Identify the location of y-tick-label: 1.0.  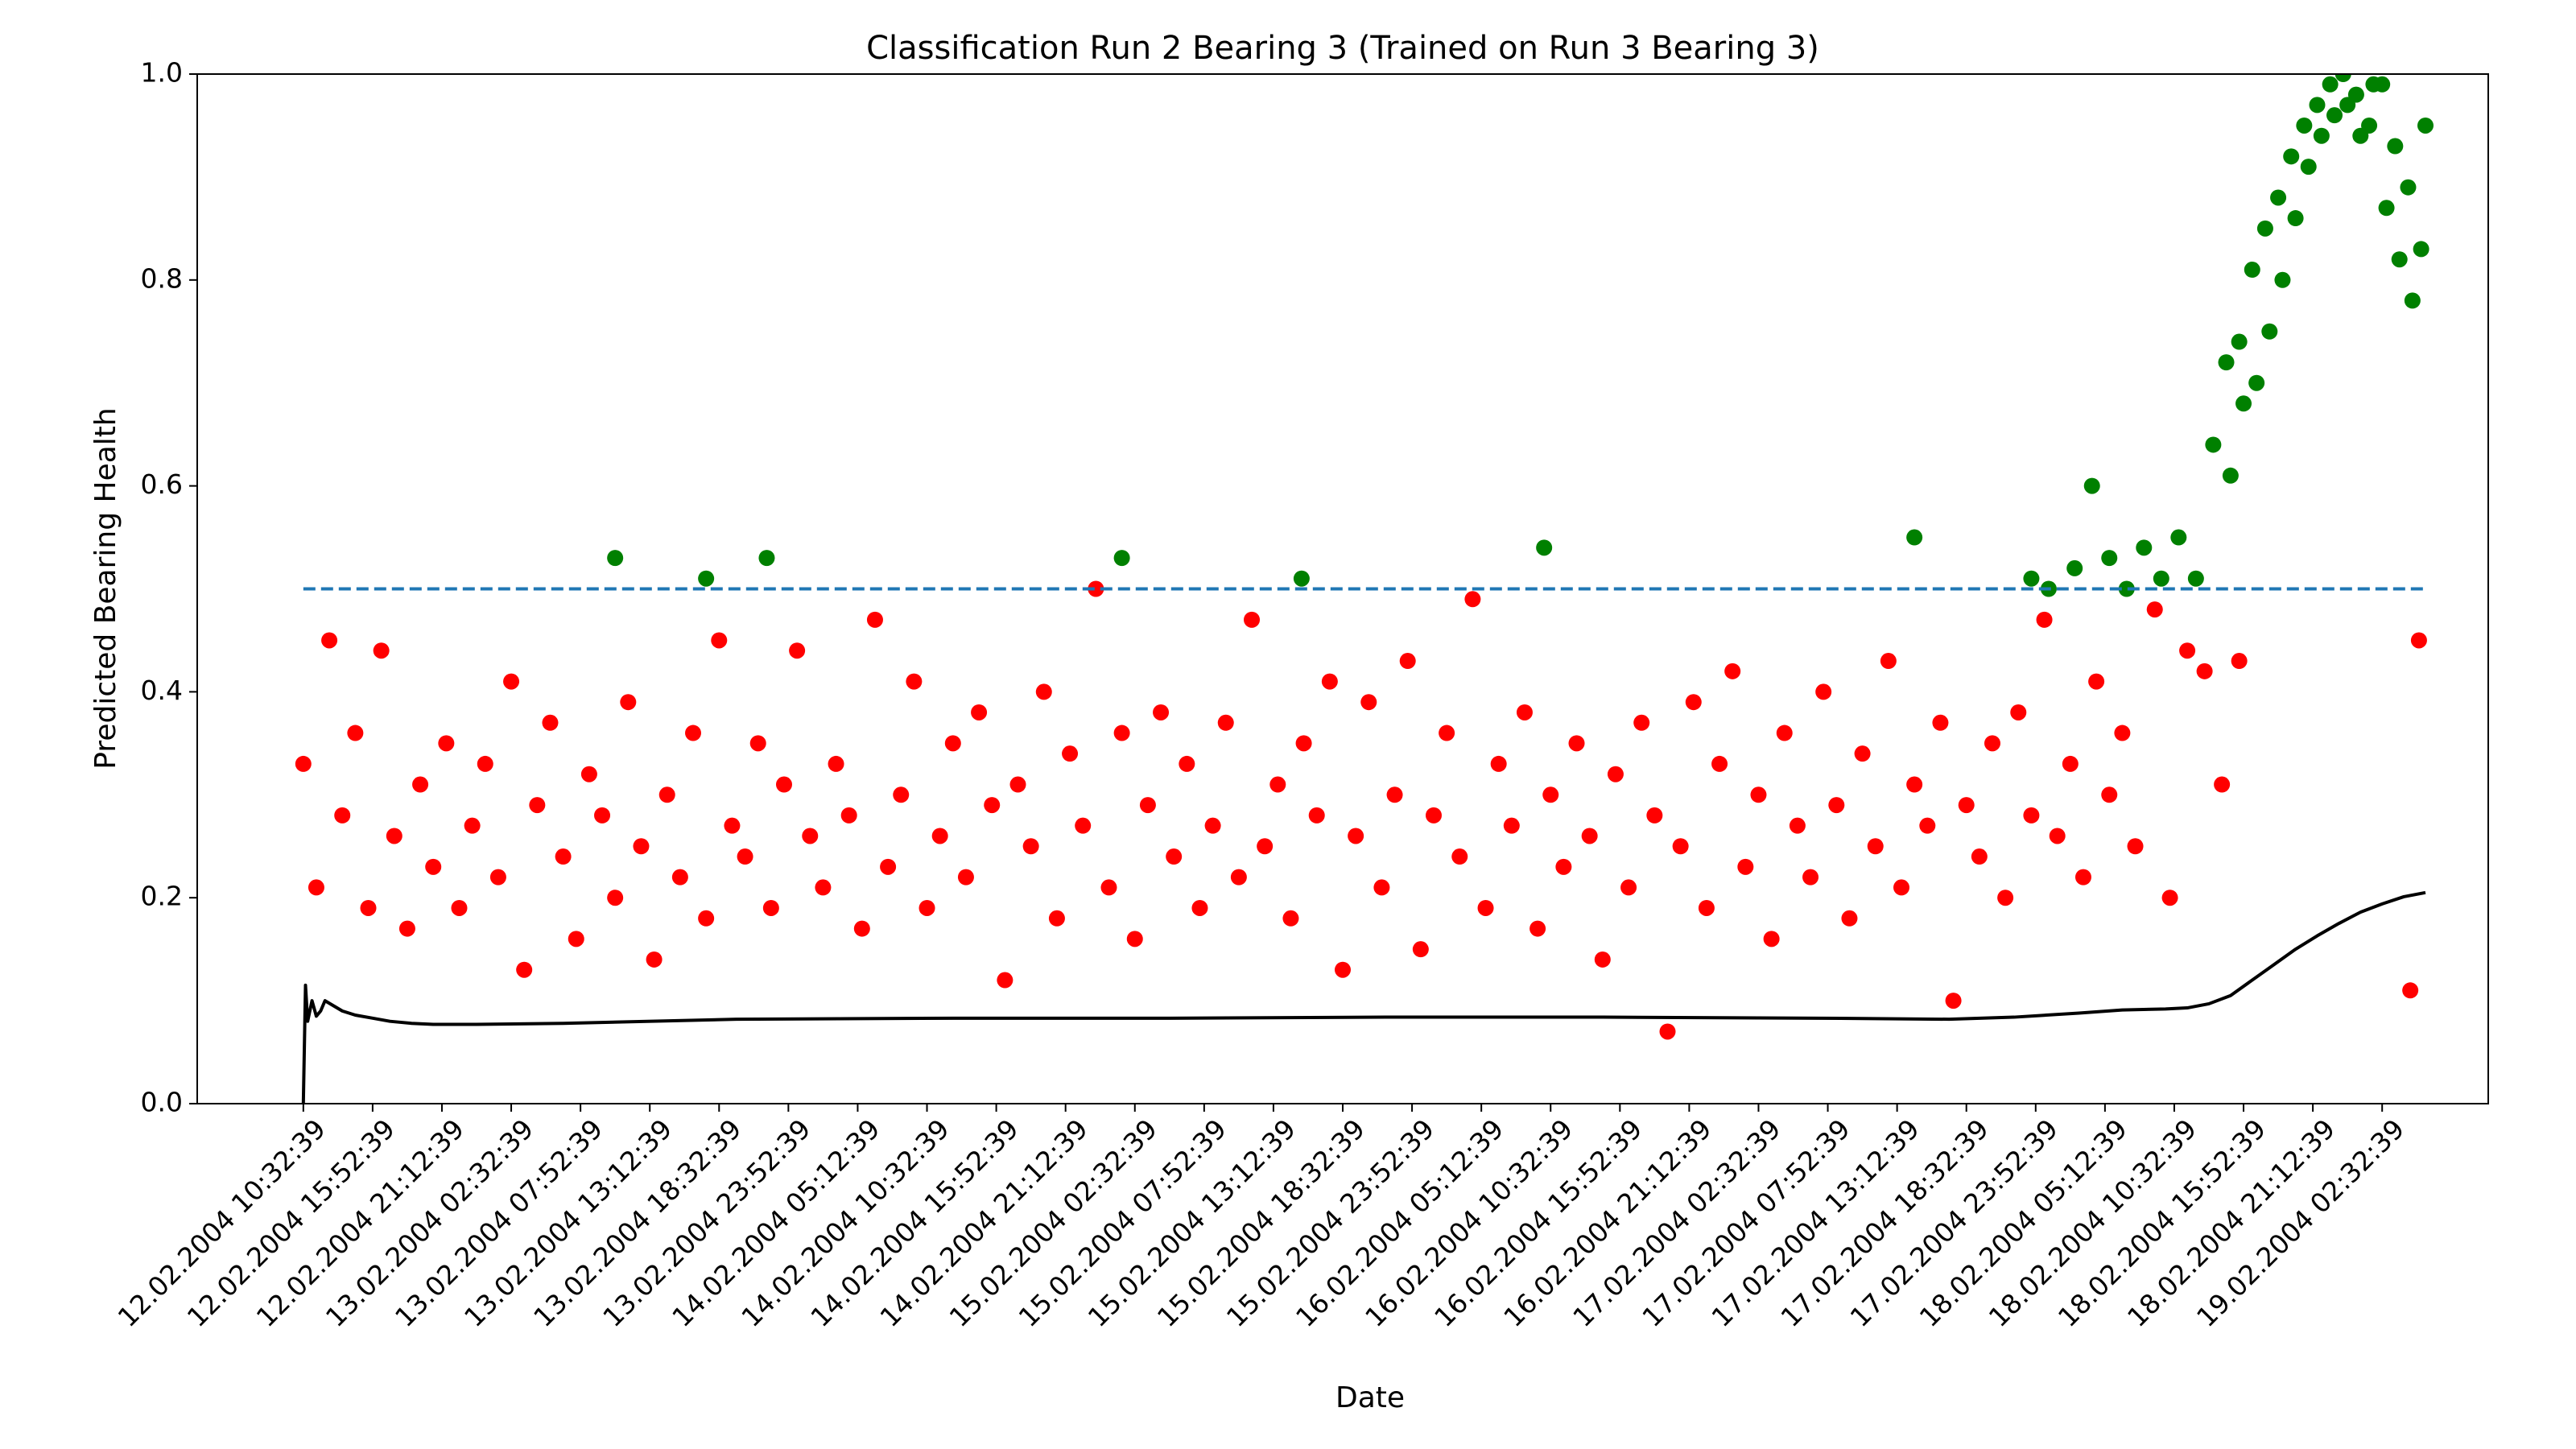
(162, 73).